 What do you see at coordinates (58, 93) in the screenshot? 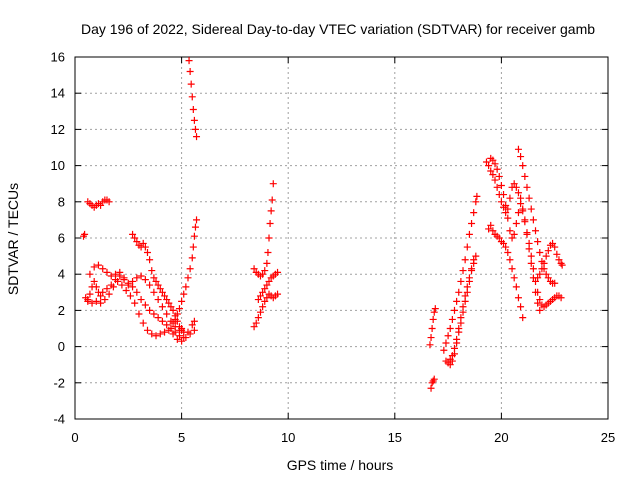
I see `y-tick-label: 14` at bounding box center [58, 93].